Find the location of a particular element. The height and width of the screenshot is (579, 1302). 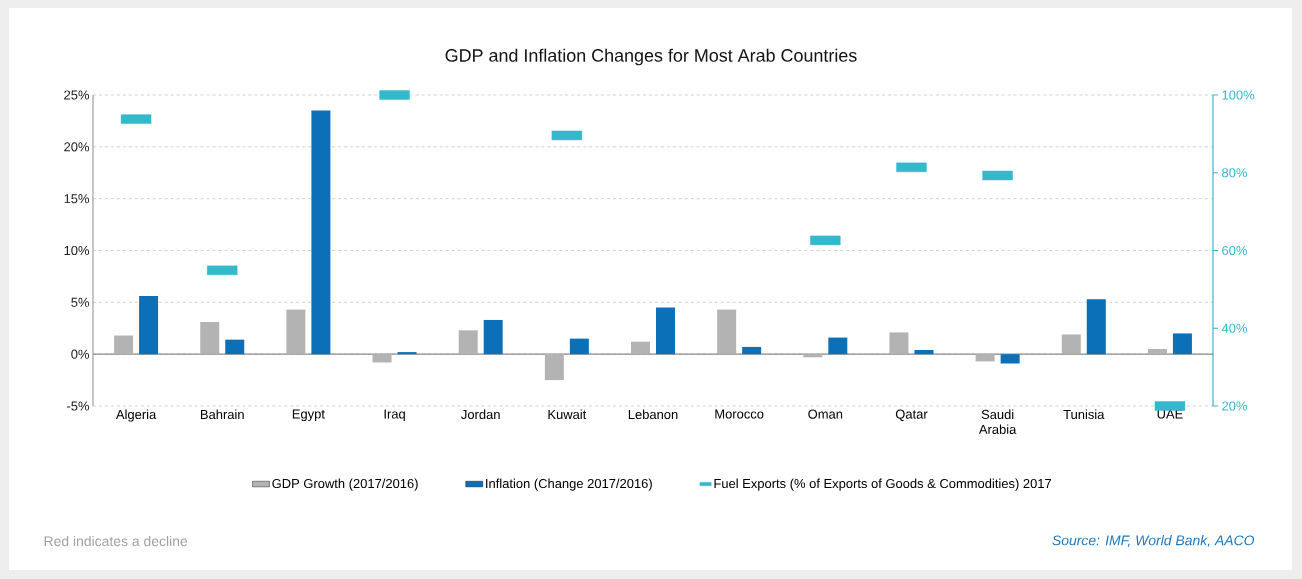

x-tick-label: Lebanon is located at coordinates (653, 414).